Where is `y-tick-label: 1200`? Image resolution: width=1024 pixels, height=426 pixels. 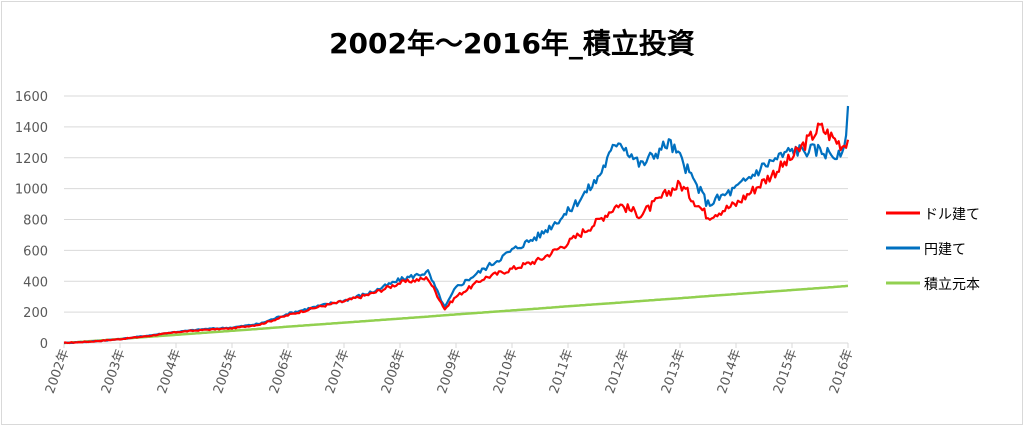
y-tick-label: 1200 is located at coordinates (31, 159).